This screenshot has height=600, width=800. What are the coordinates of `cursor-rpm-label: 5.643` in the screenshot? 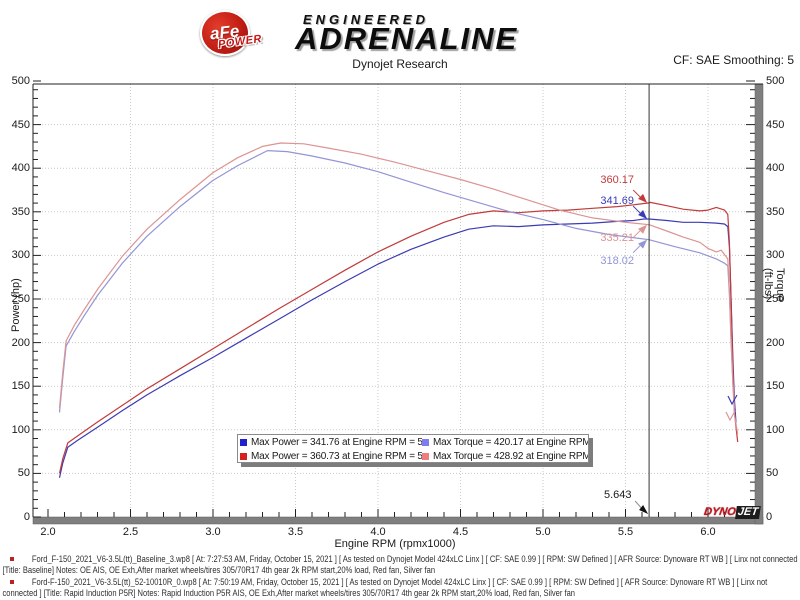 It's located at (618, 495).